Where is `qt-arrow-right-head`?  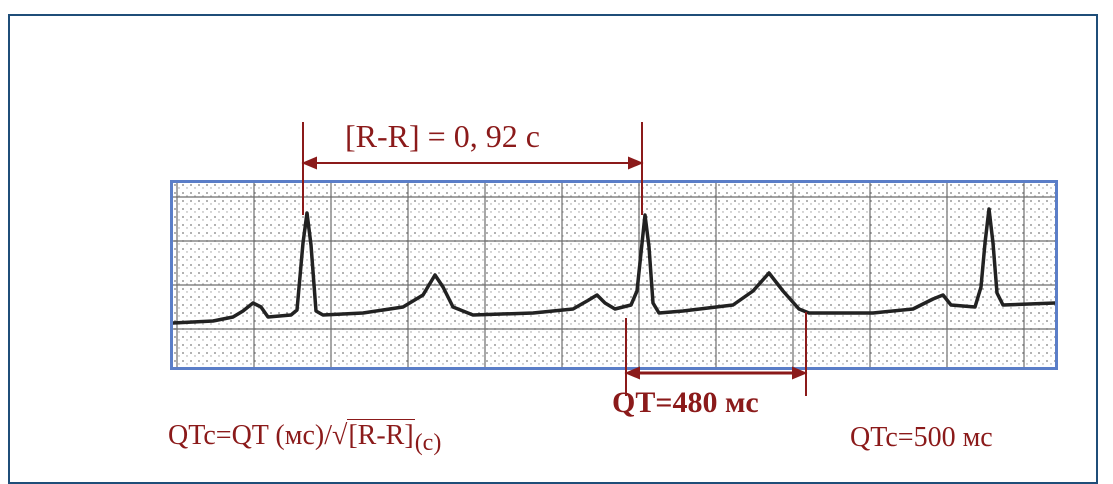 qt-arrow-right-head is located at coordinates (799, 373).